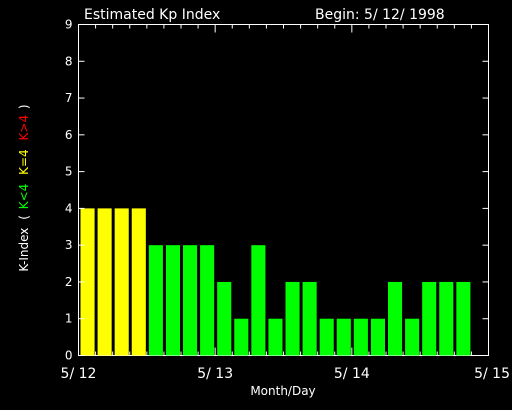 This screenshot has width=512, height=410. I want to click on chart-title: Estimated Kp Index, so click(152, 15).